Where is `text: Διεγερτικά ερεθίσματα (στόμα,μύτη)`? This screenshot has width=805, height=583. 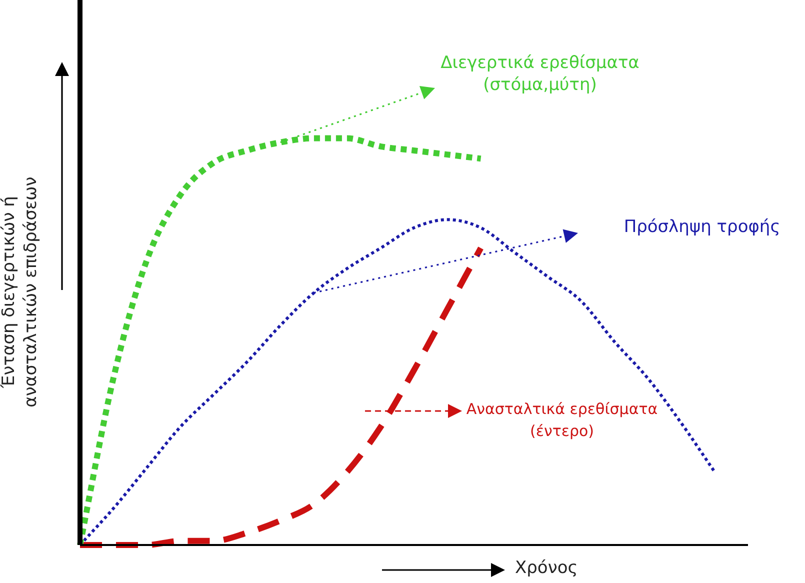
text: Διεγερτικά ερεθίσματα (στόμα,μύτη) is located at coordinates (540, 74).